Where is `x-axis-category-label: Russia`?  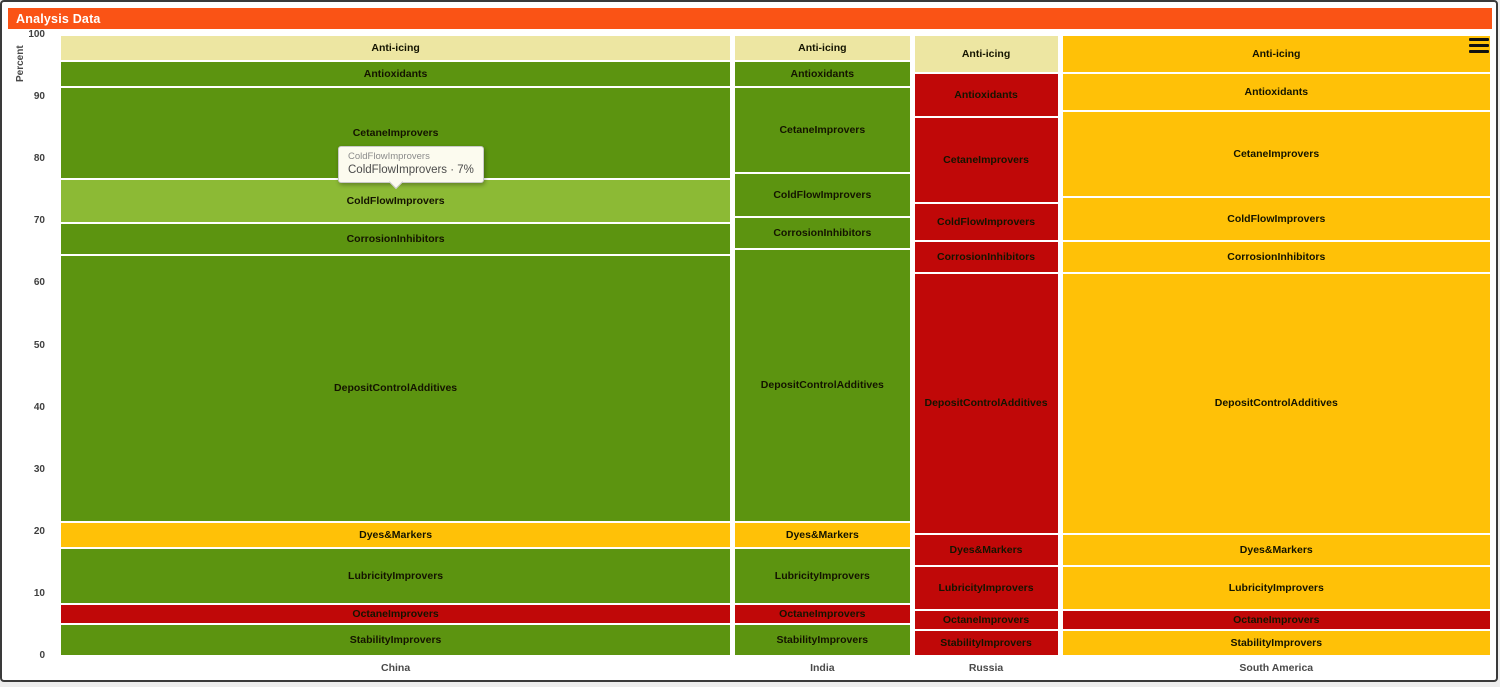 x-axis-category-label: Russia is located at coordinates (986, 668).